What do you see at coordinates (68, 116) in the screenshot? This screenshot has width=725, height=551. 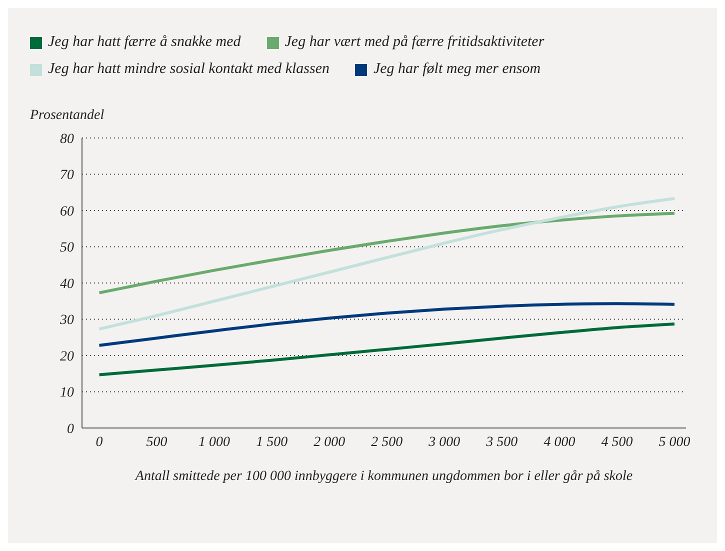 I see `y-axis-title: Prosentandel` at bounding box center [68, 116].